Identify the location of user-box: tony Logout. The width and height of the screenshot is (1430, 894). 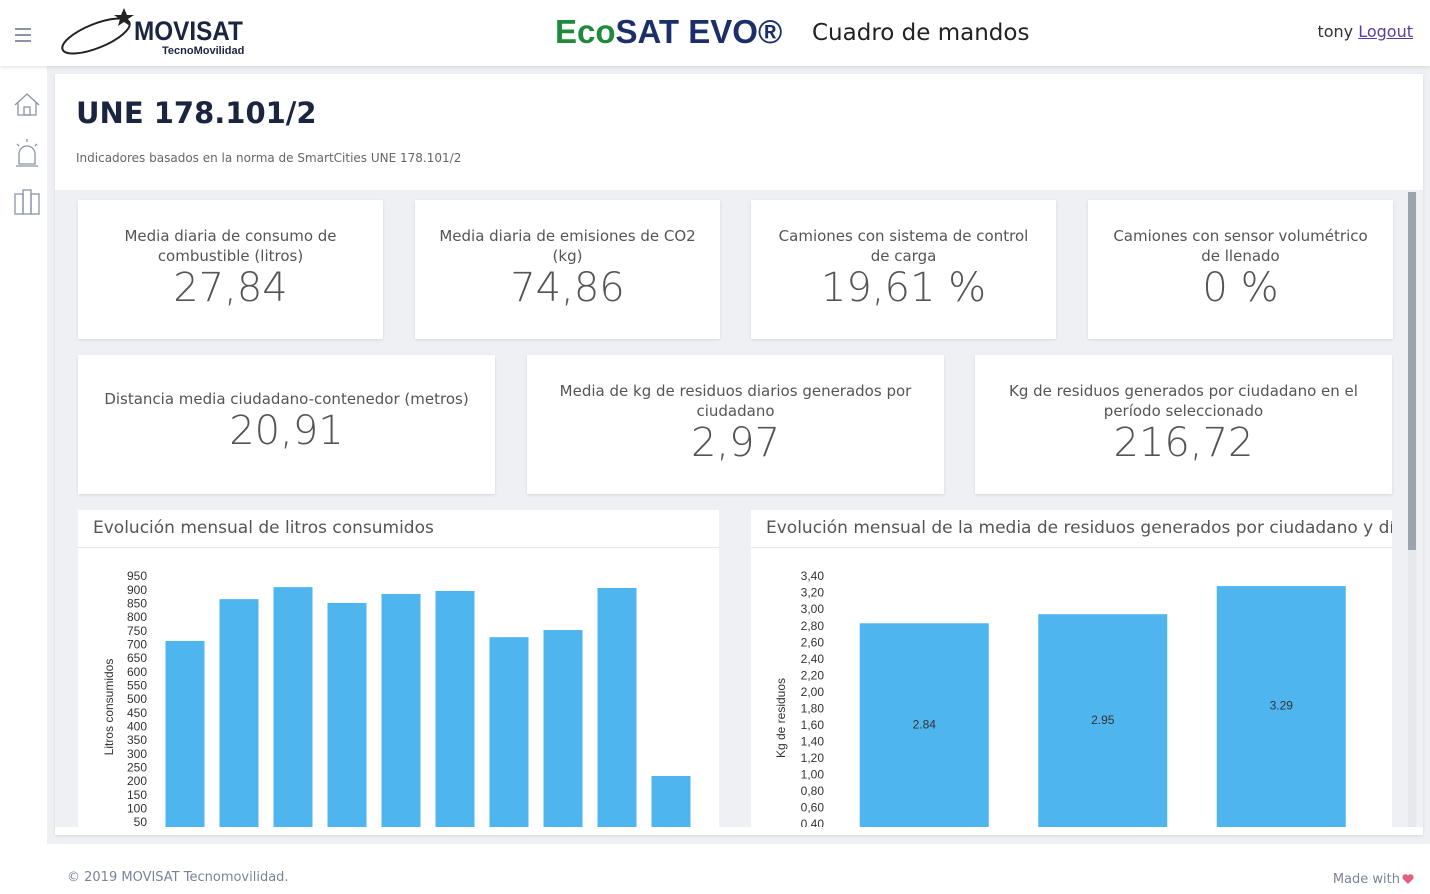
(1365, 31).